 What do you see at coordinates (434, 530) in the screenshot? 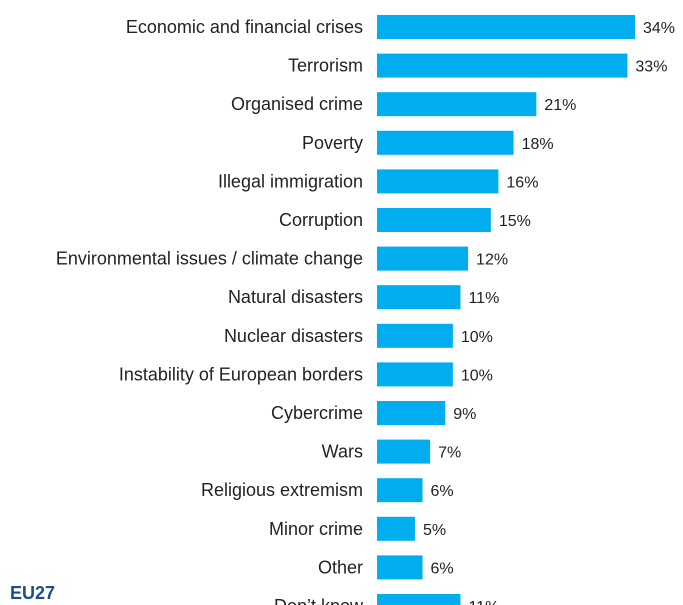
I see `value-label: 5%` at bounding box center [434, 530].